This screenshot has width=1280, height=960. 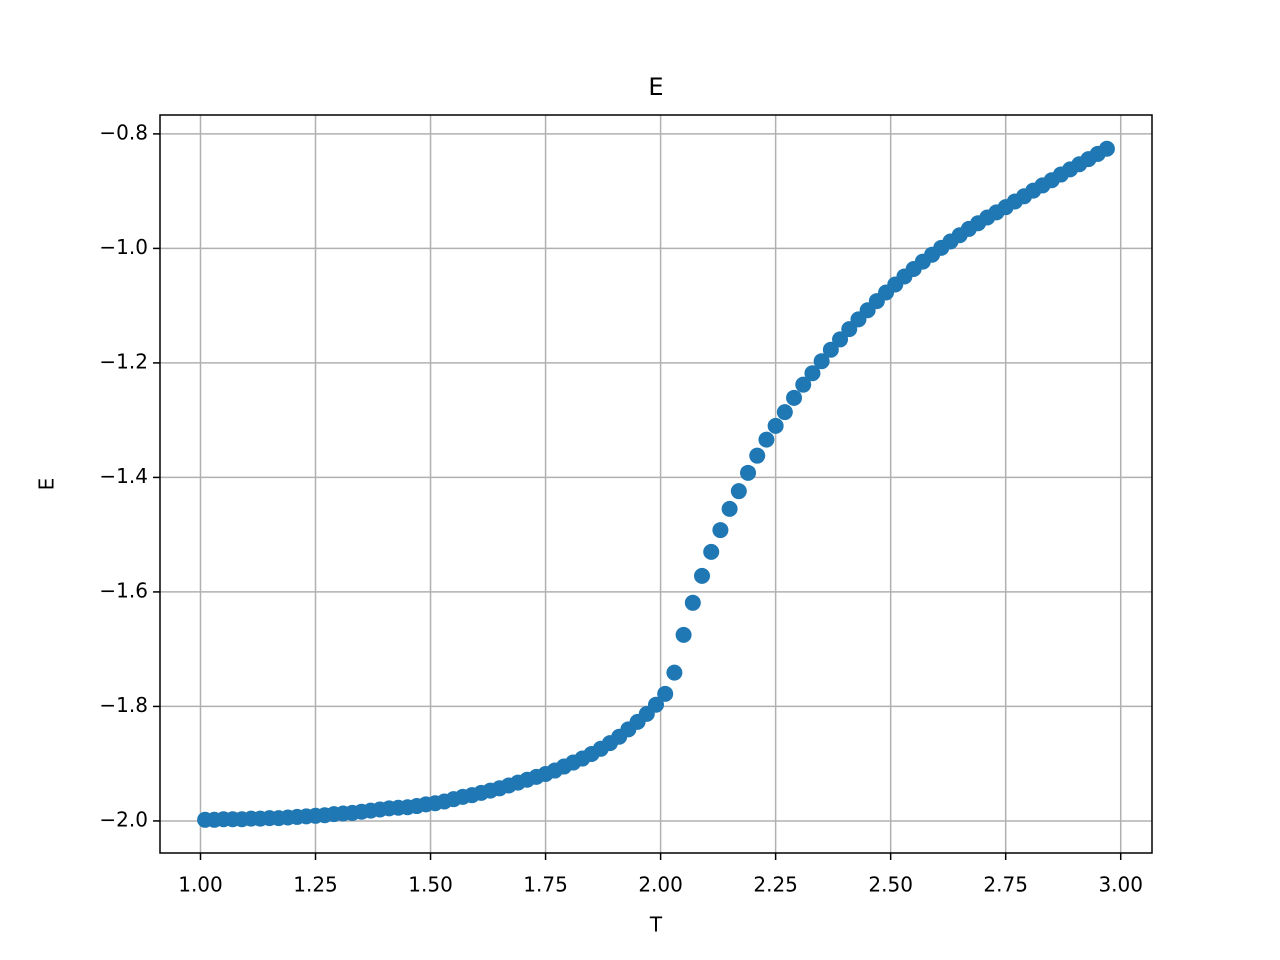 I want to click on x-tick-label: 2.75, so click(x=1005, y=885).